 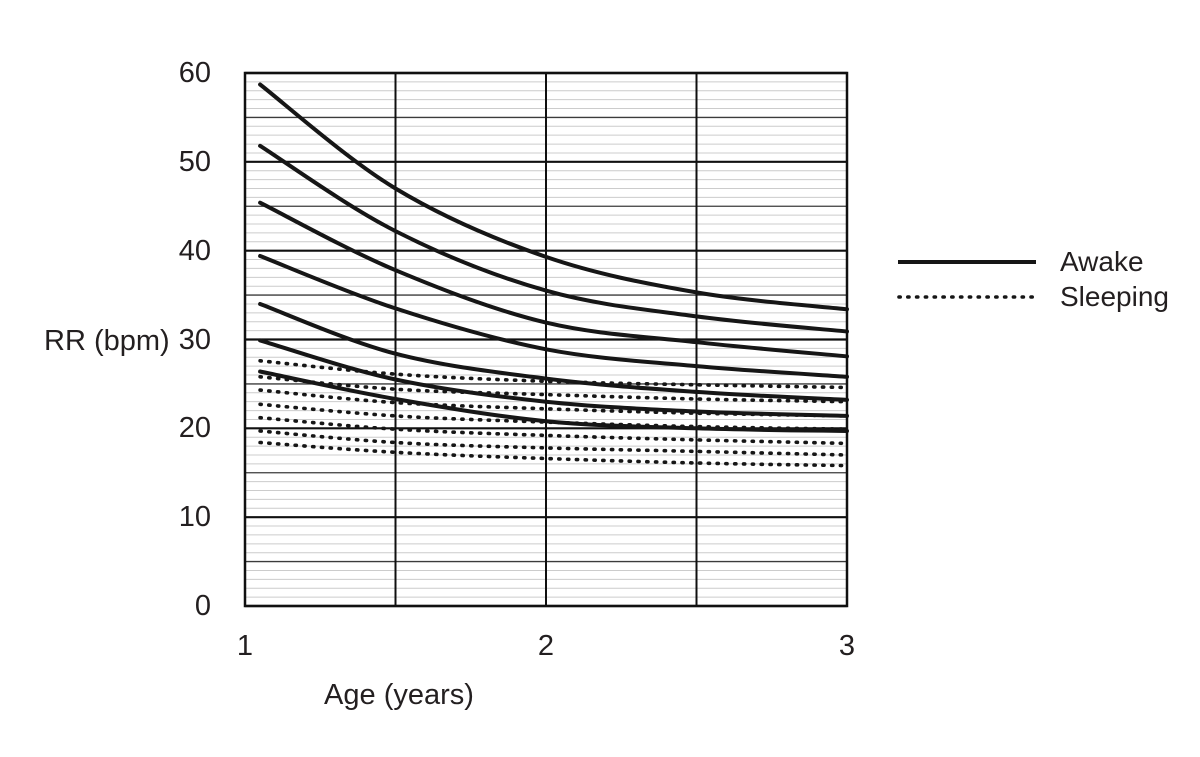 What do you see at coordinates (967, 261) in the screenshot?
I see `awake-line-sample-icon` at bounding box center [967, 261].